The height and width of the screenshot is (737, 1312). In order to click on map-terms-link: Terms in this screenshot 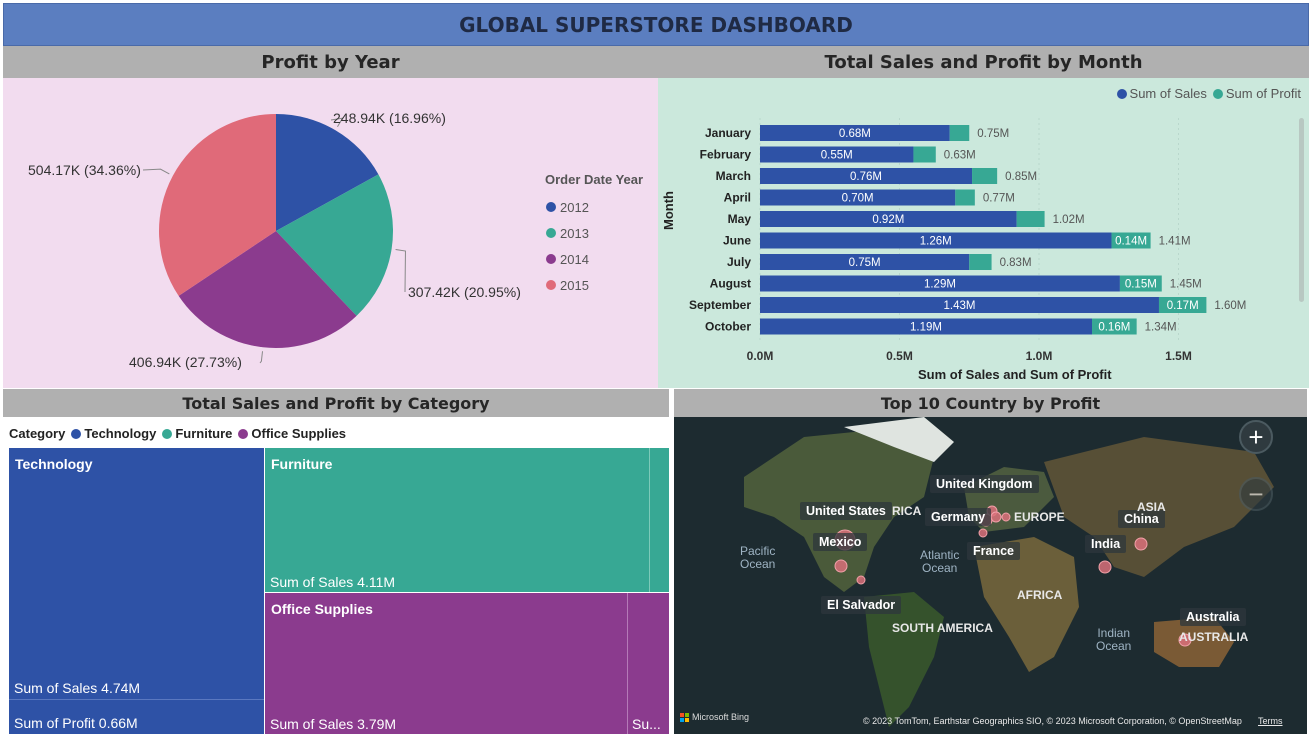, I will do `click(1270, 721)`.